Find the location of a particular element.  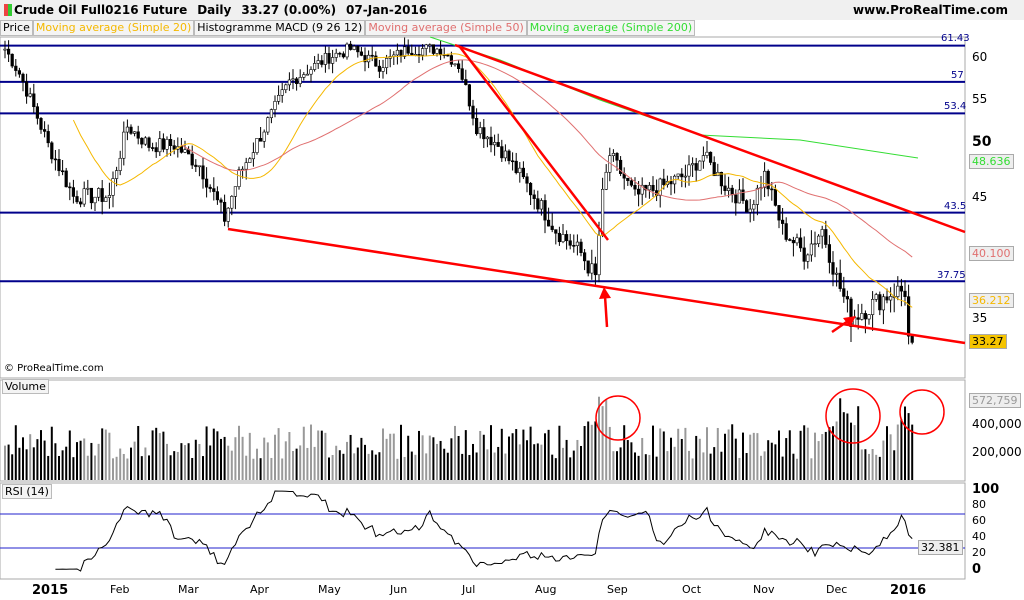

legend-macd: Histogramme MACD (9 26 12) is located at coordinates (280, 28).